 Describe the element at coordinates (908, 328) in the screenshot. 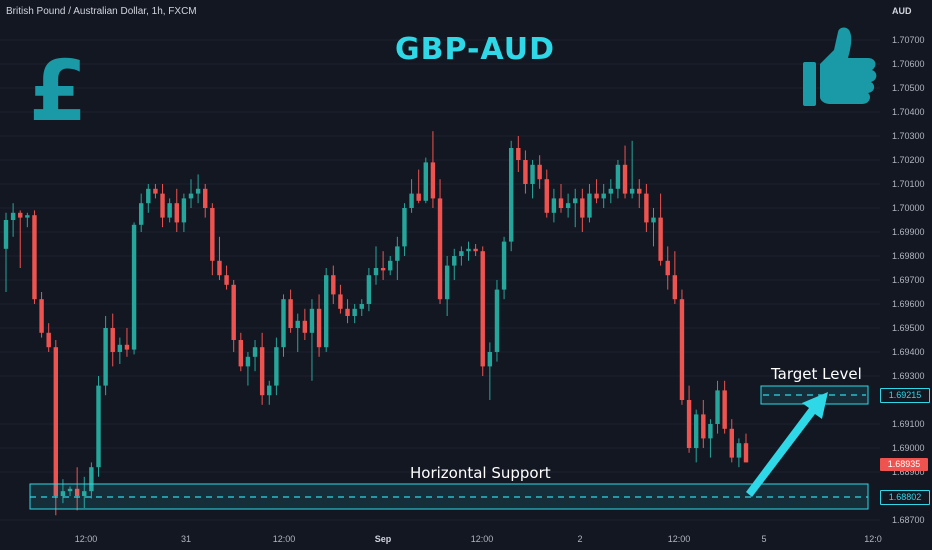

I see `y-tick-label: 1.69500` at that location.